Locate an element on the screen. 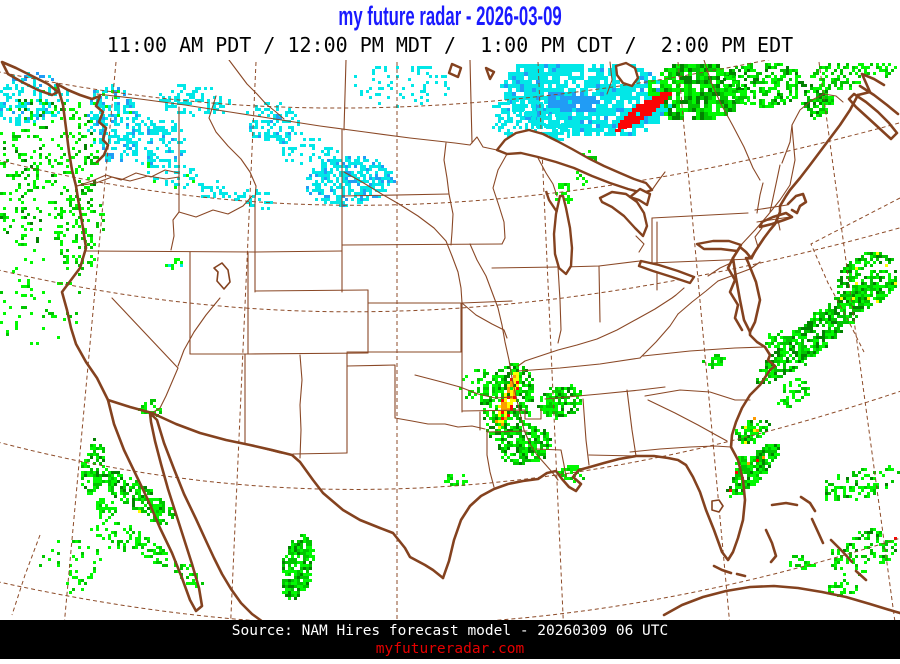  lake-ontario is located at coordinates (719, 246).